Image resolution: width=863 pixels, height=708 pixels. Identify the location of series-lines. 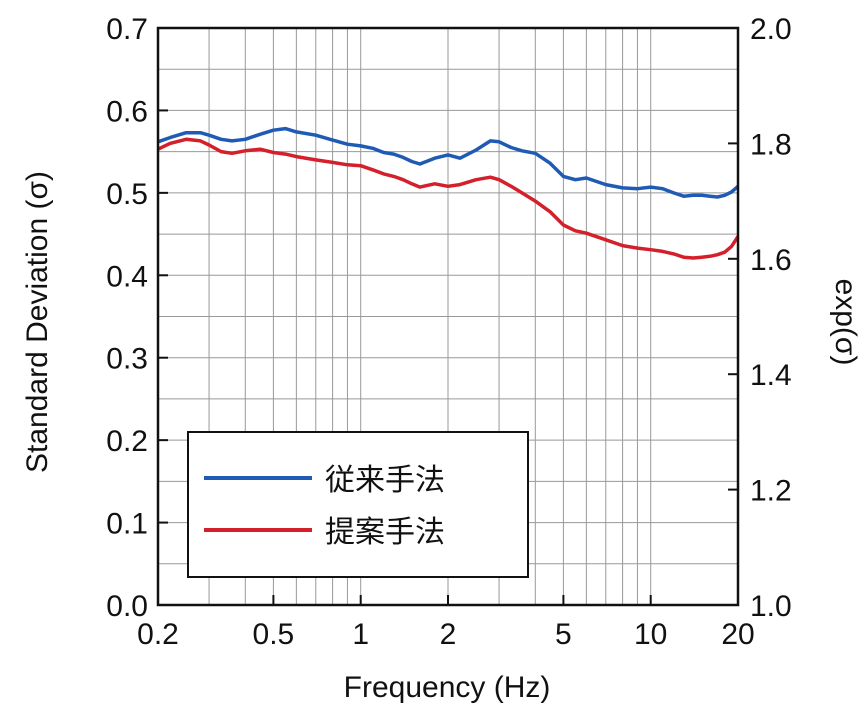
(448, 193).